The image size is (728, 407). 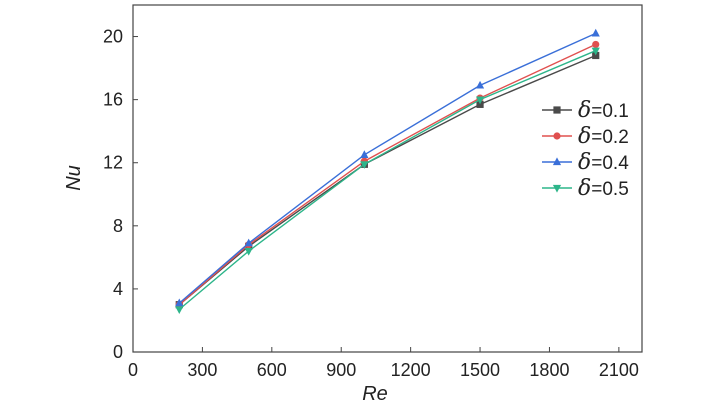 I want to click on legend-item: δ=0.5, so click(x=585, y=188).